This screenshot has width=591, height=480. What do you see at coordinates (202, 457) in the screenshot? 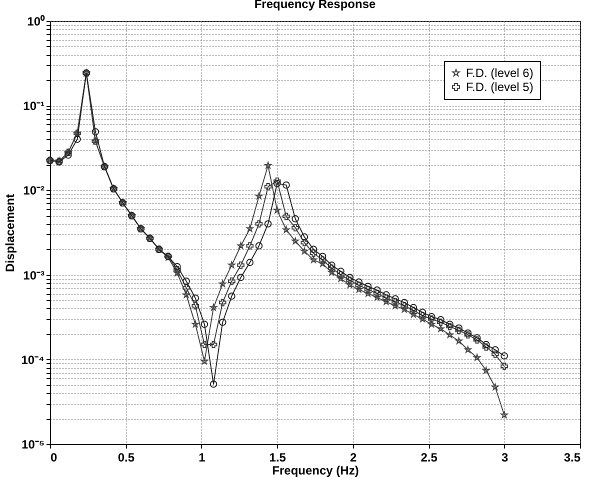
I see `x-tick-label: 1` at bounding box center [202, 457].